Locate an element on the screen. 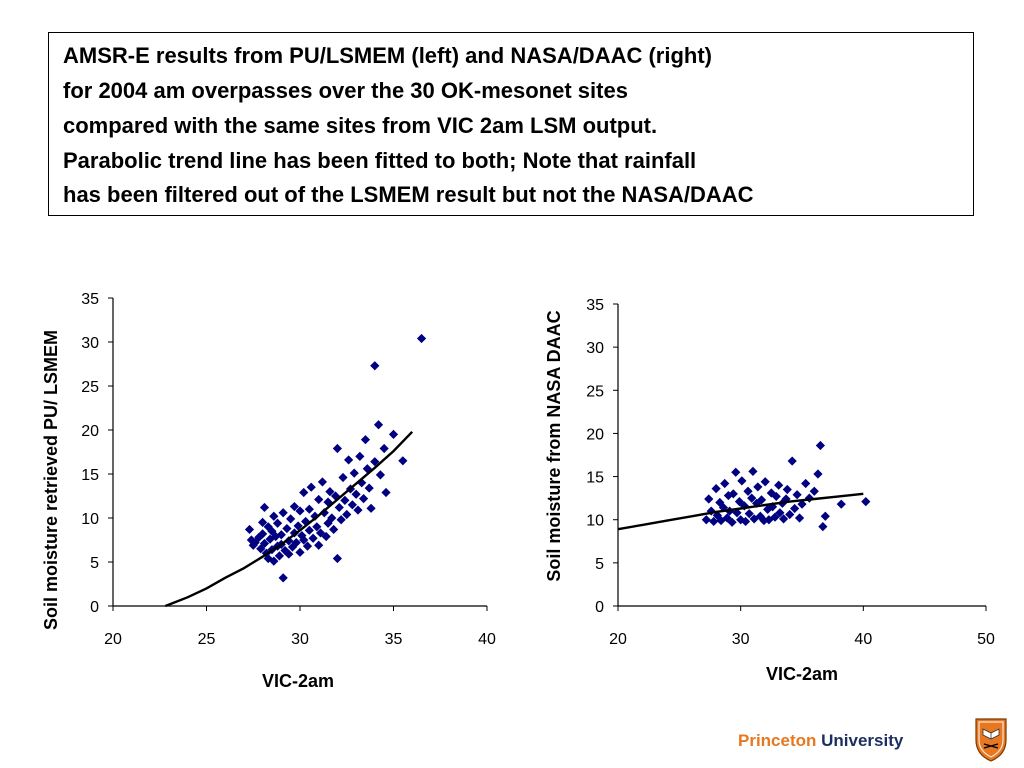  x-tick-label-left: 30 is located at coordinates (300, 639).